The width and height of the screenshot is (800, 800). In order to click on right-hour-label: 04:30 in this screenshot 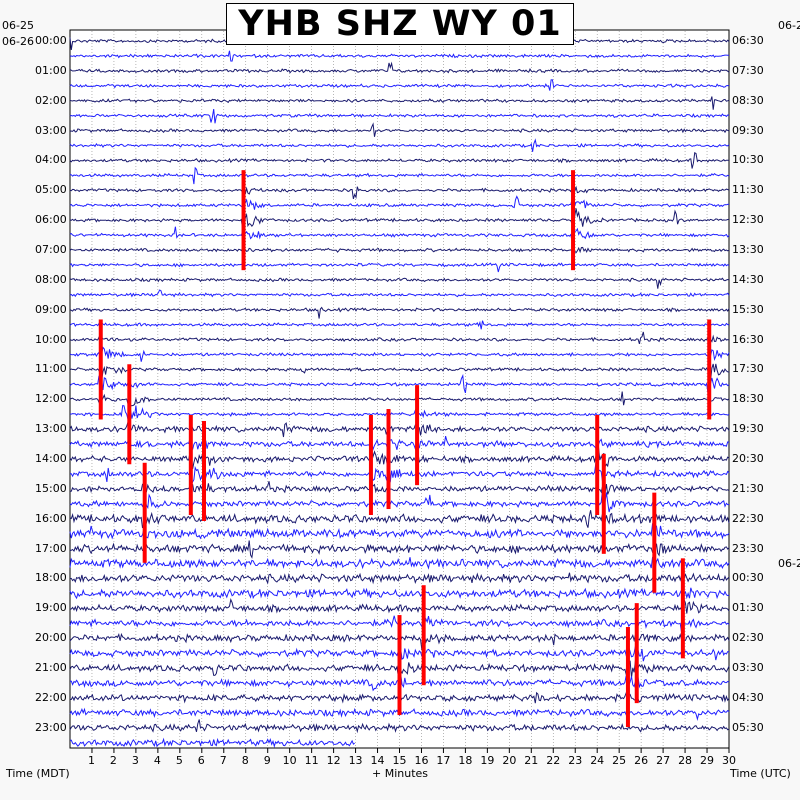, I will do `click(748, 697)`.